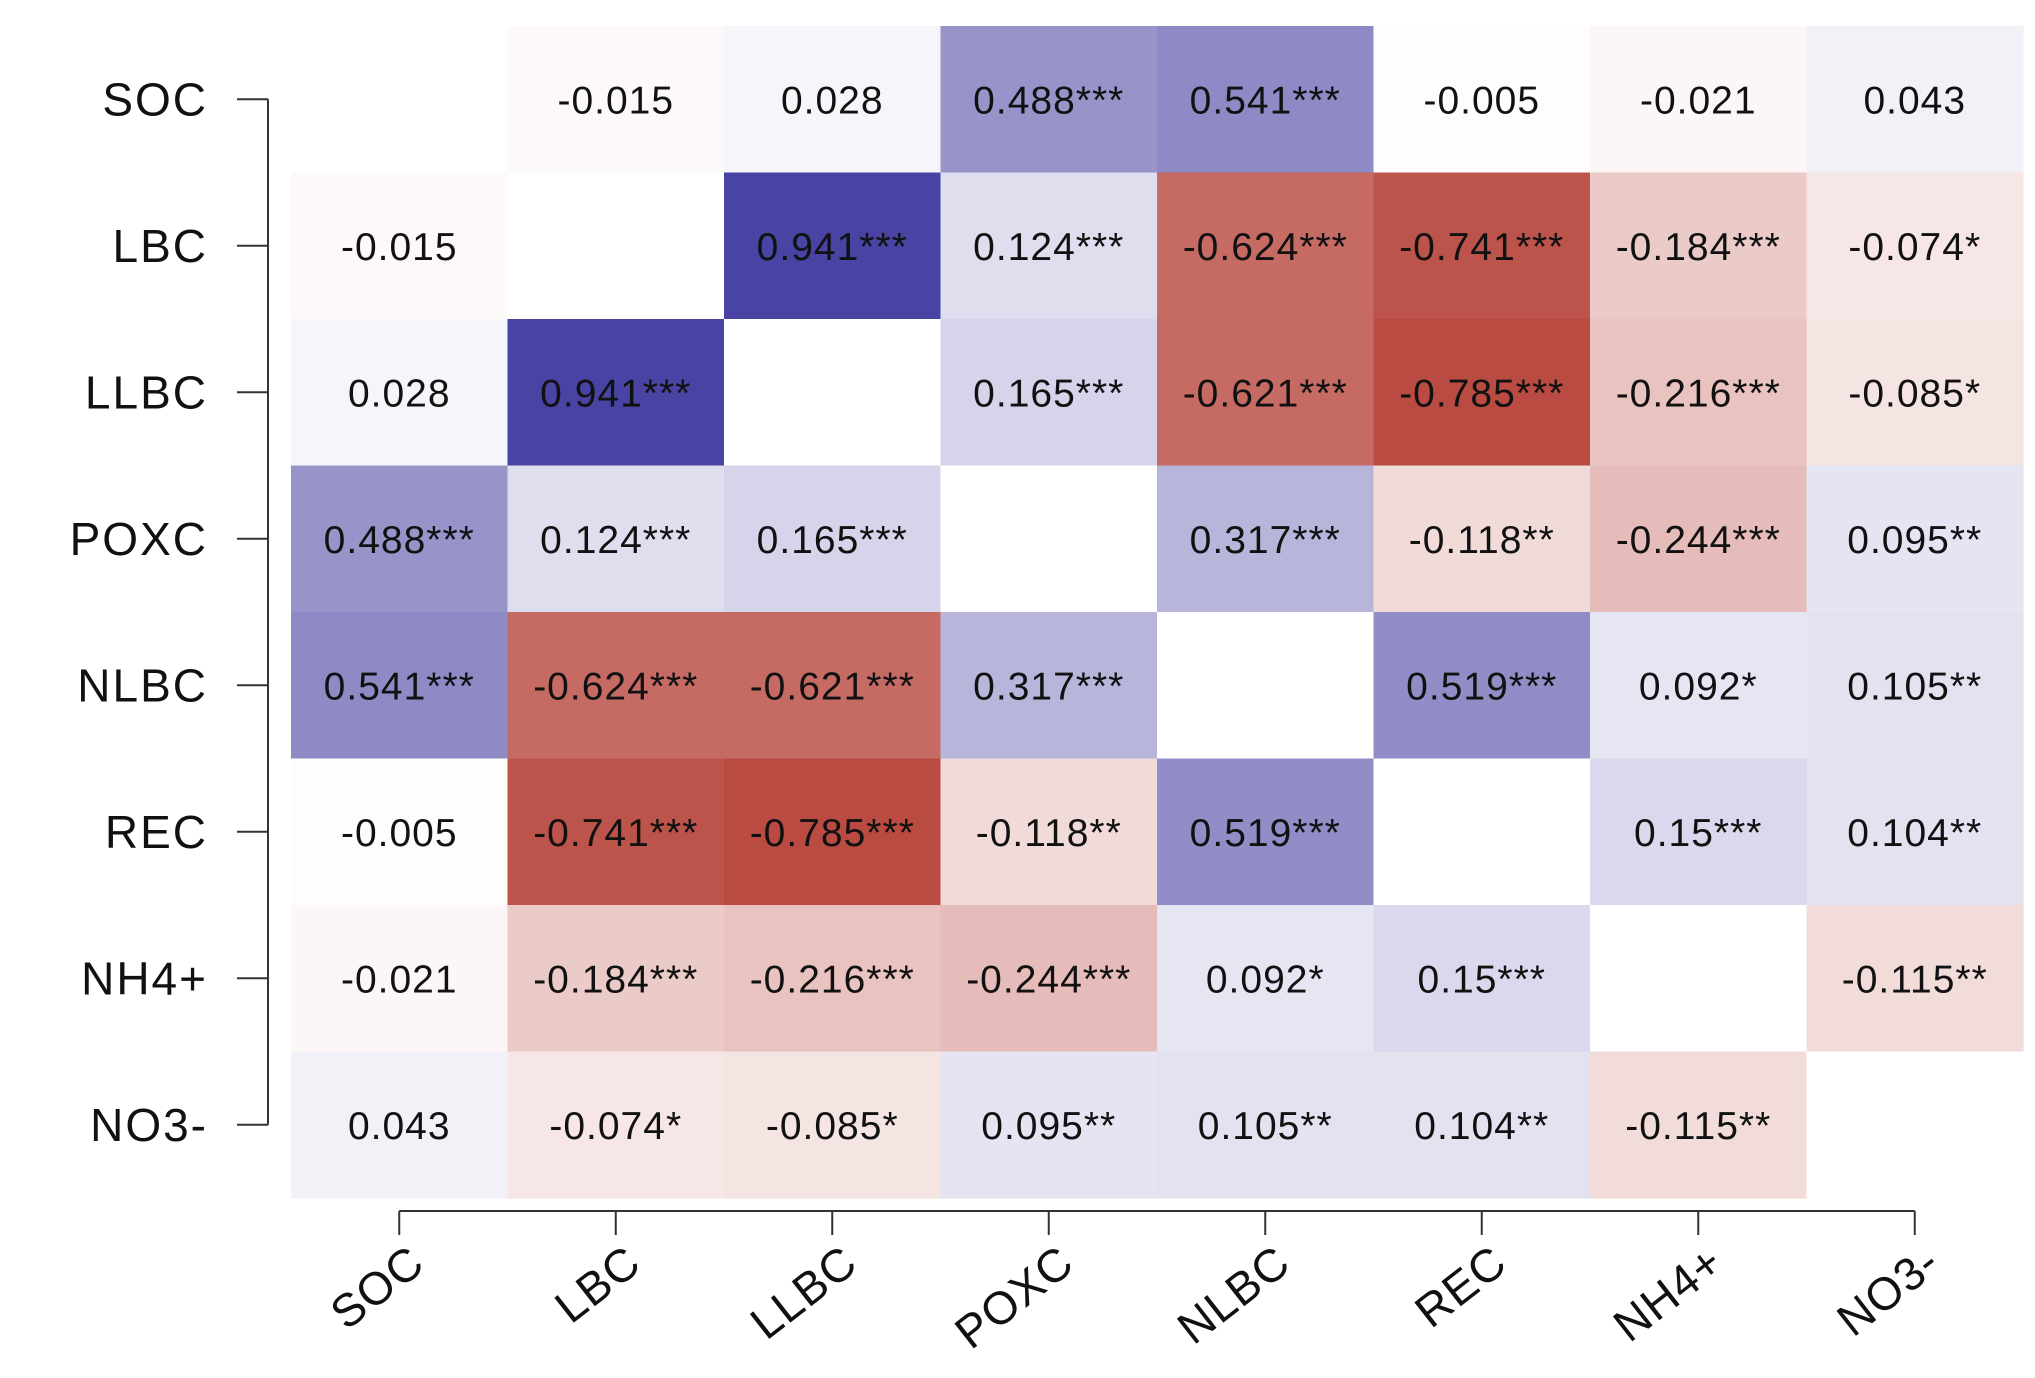  What do you see at coordinates (1481, 686) in the screenshot?
I see `cell-value-label: 0.519***` at bounding box center [1481, 686].